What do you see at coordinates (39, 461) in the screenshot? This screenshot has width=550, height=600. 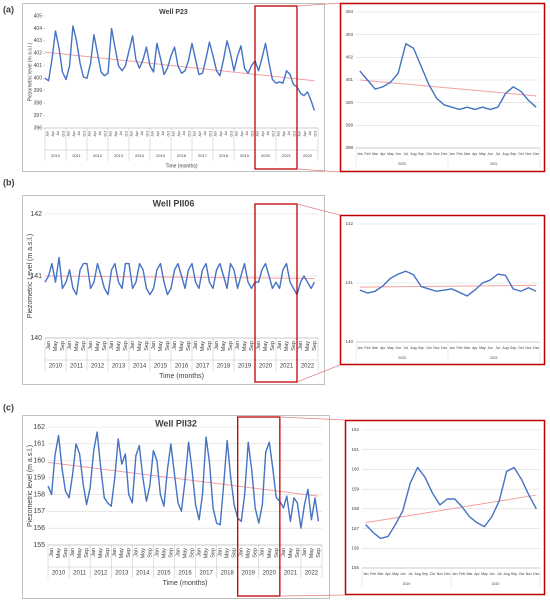 I see `y-tick-label: 160` at bounding box center [39, 461].